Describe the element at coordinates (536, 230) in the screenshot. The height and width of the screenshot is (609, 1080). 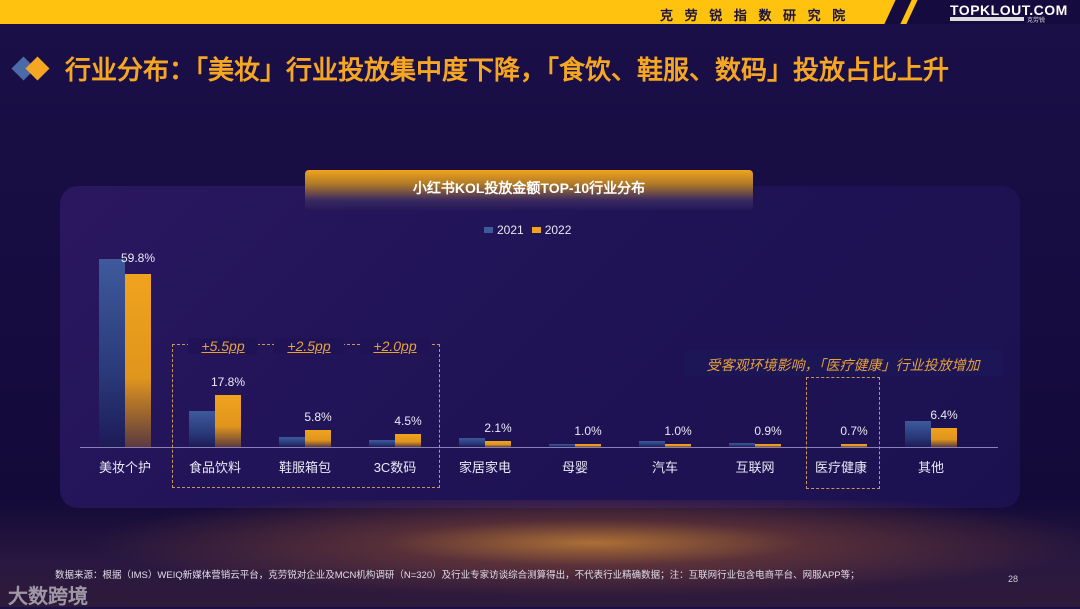
I see `legend-swatch-2022` at that location.